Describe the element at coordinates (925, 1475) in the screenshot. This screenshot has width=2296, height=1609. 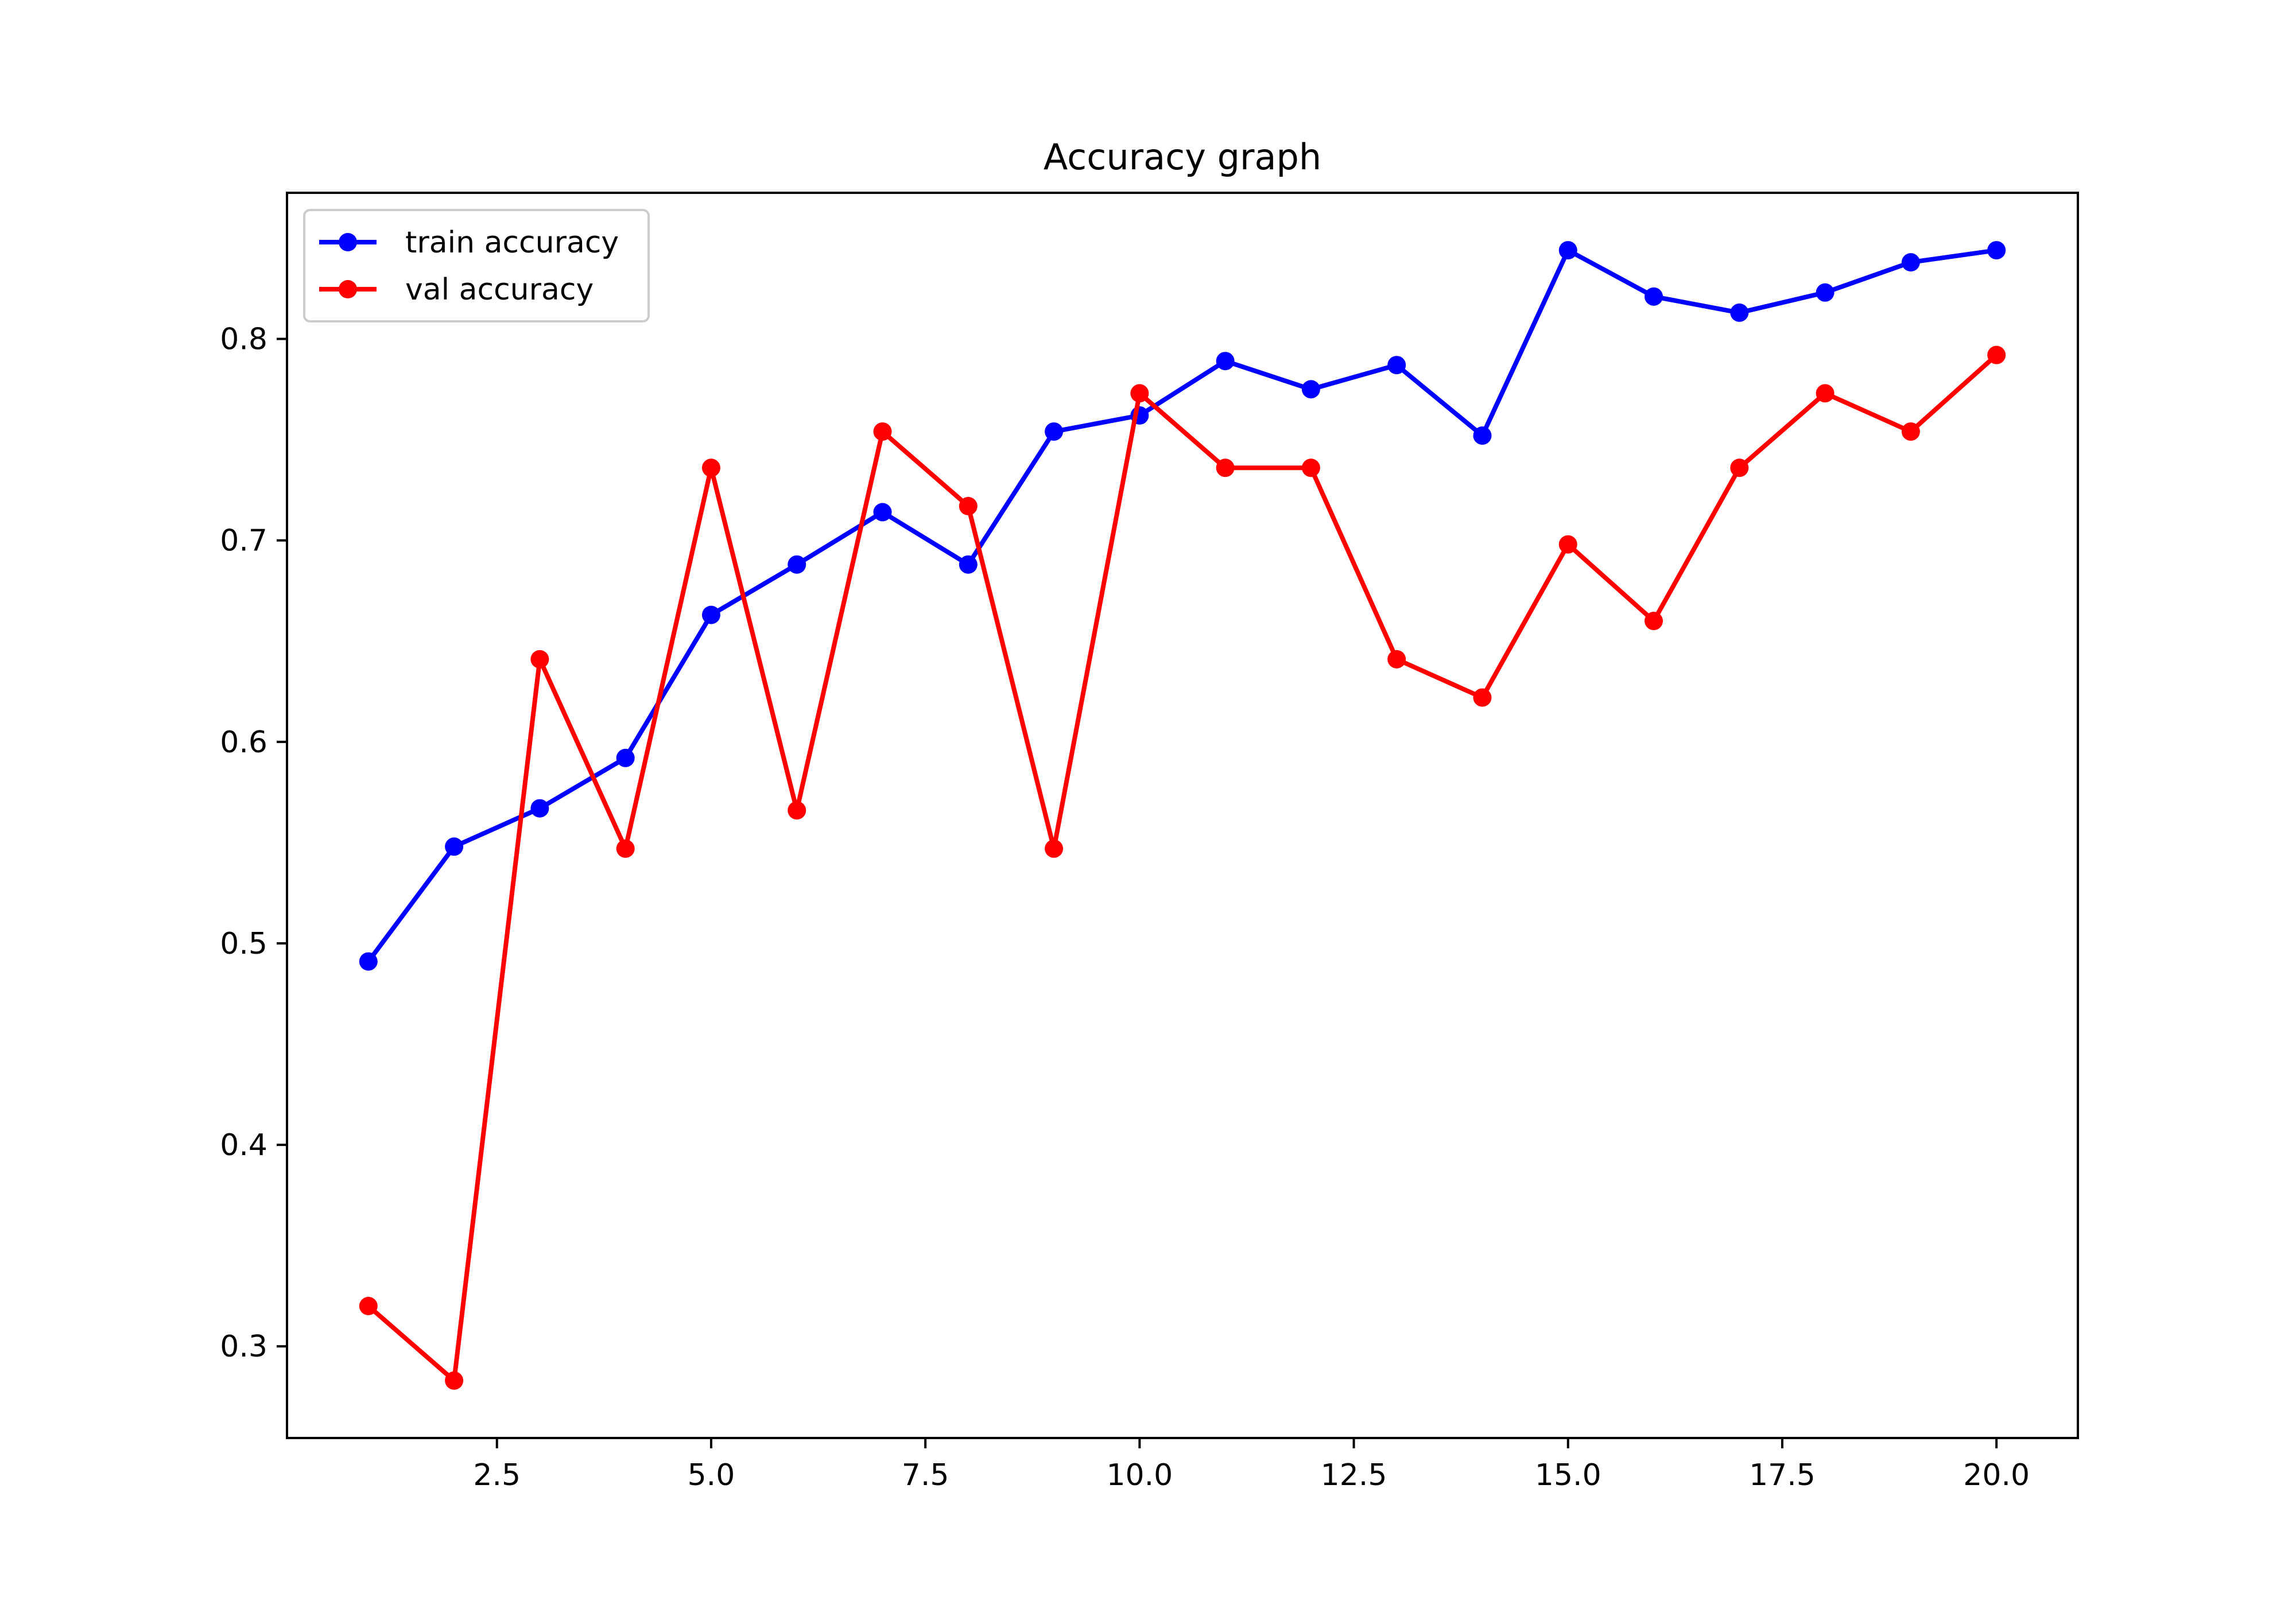
I see `x-tick-label: 7.5` at that location.